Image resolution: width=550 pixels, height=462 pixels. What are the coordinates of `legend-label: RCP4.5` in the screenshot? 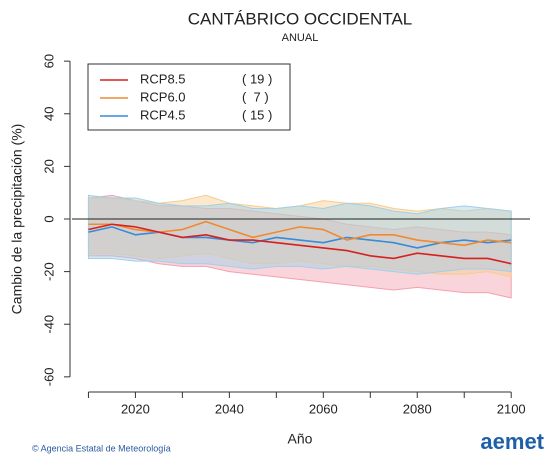 It's located at (163, 114).